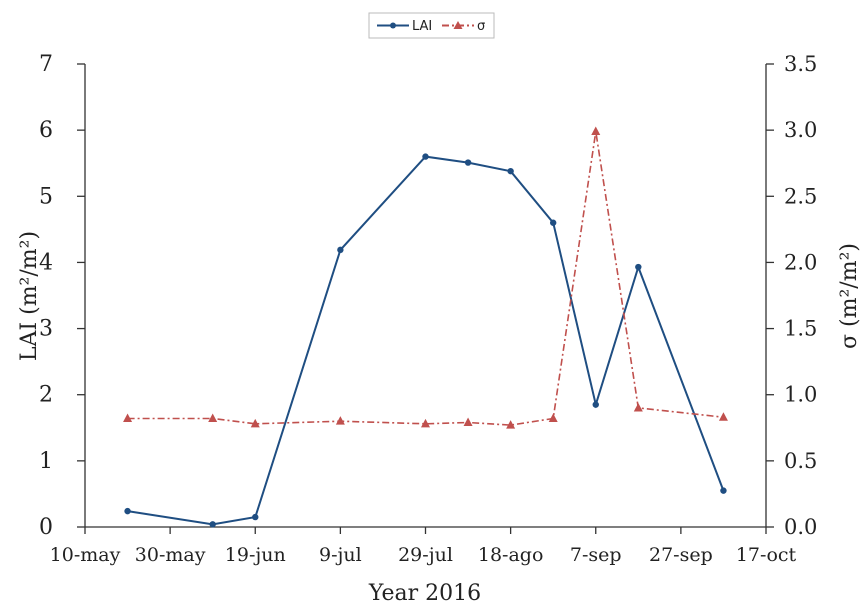  What do you see at coordinates (481, 26) in the screenshot?
I see `legend-sigma-label: σ` at bounding box center [481, 26].